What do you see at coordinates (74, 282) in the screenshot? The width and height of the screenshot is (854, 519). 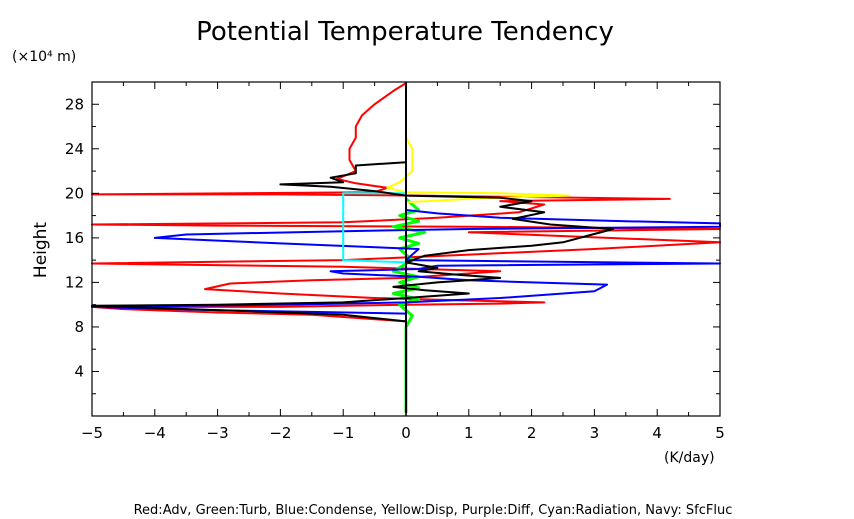 I see `y-tick-label: 12` at bounding box center [74, 282].